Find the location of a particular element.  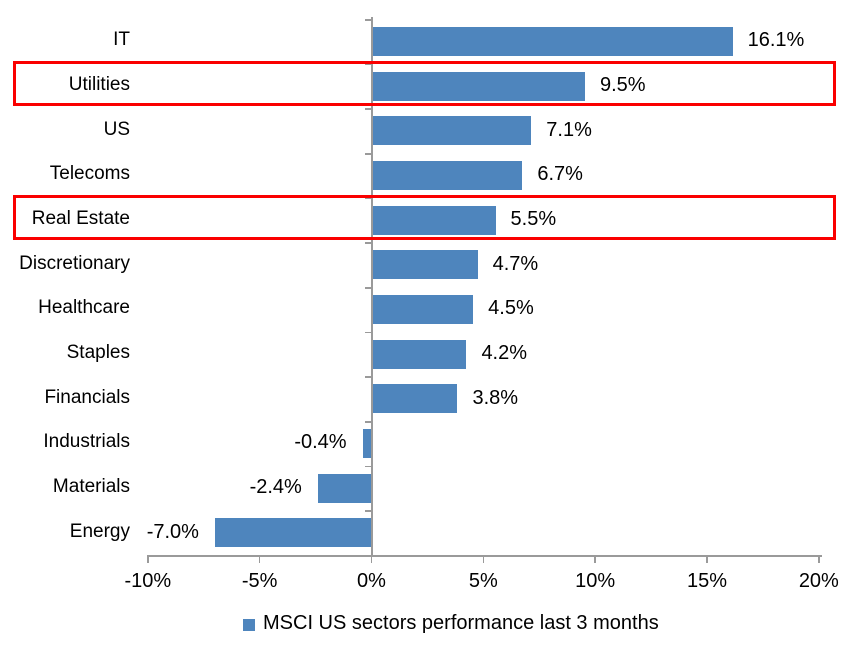

category-label: Real Estate is located at coordinates (80, 218).